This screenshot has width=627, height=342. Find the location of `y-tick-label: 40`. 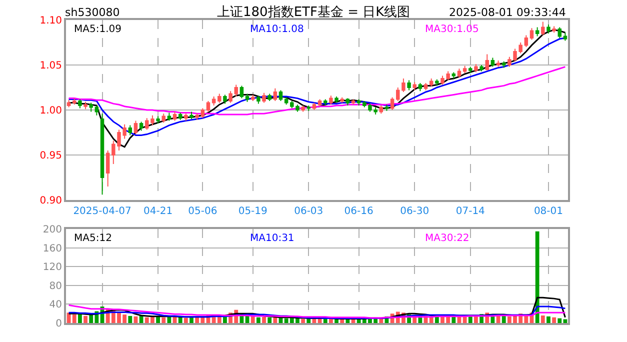

y-tick-label: 40 is located at coordinates (55, 305).